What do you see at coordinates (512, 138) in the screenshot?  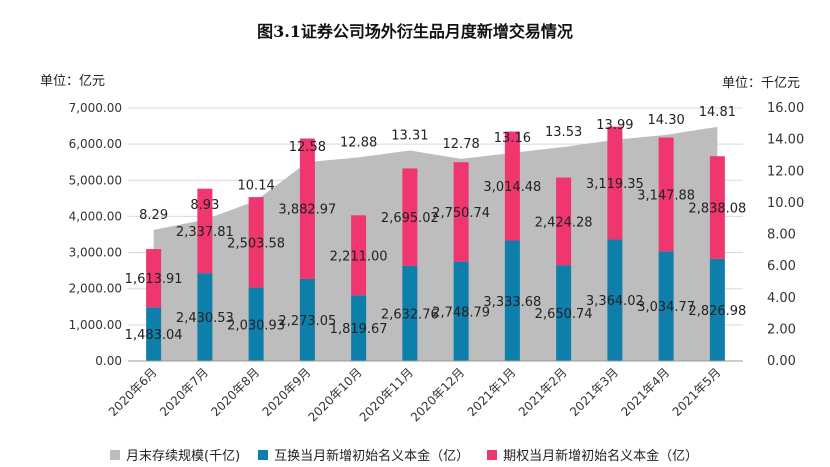 I see `area-data-label: 13.16` at bounding box center [512, 138].